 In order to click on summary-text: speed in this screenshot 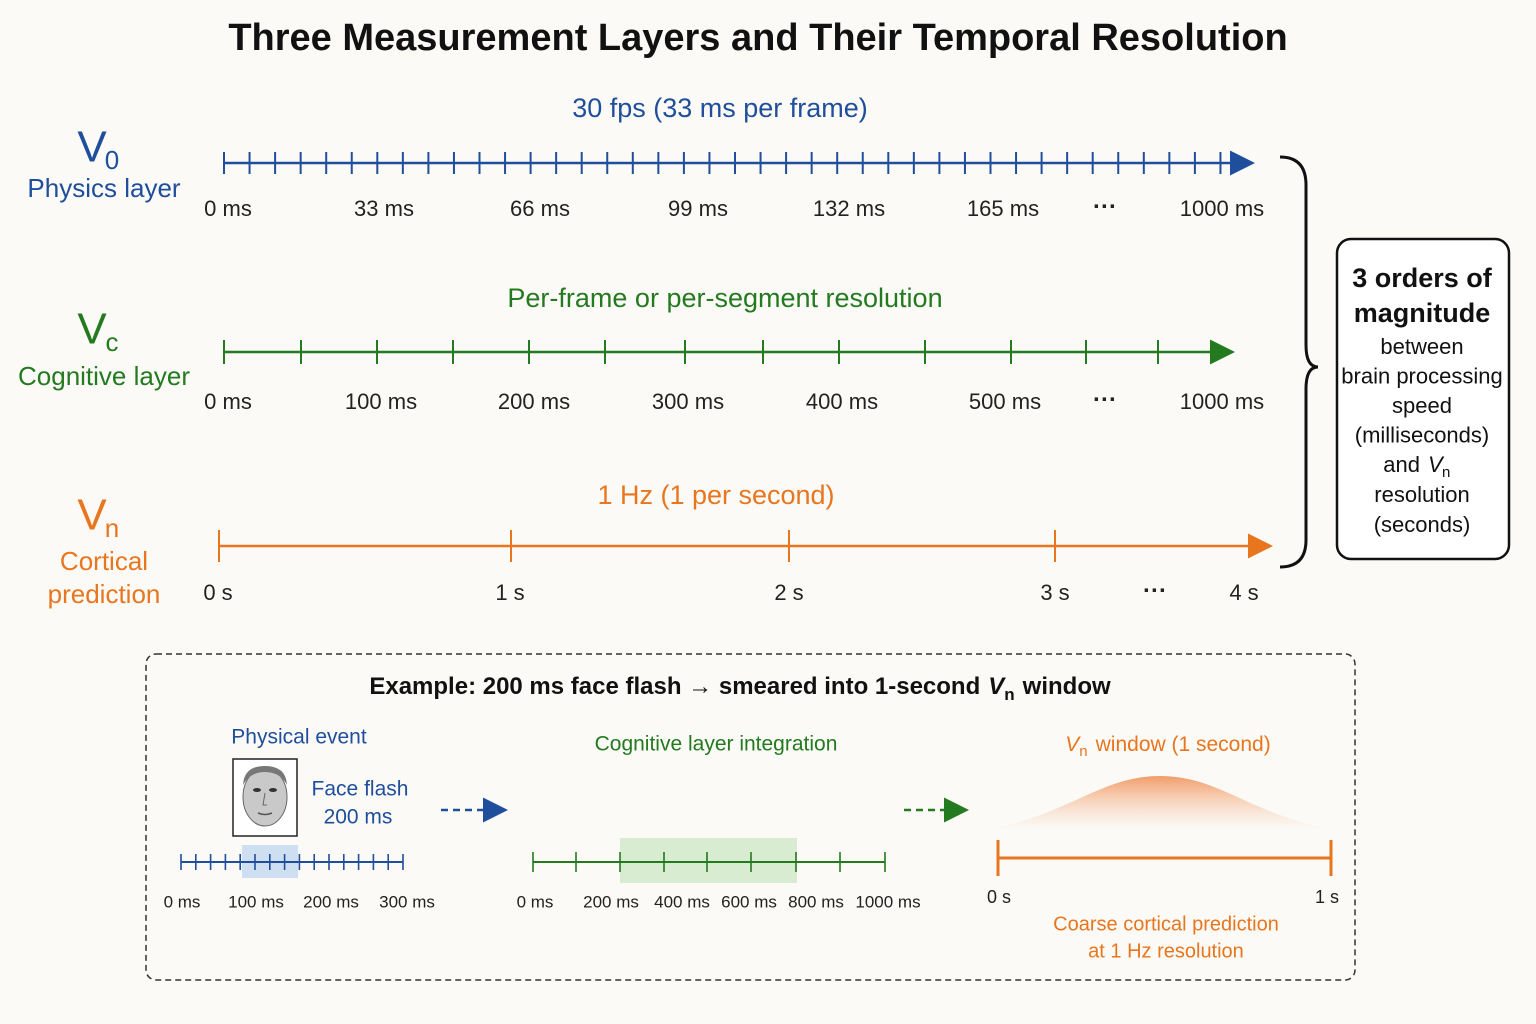, I will do `click(1422, 405)`.